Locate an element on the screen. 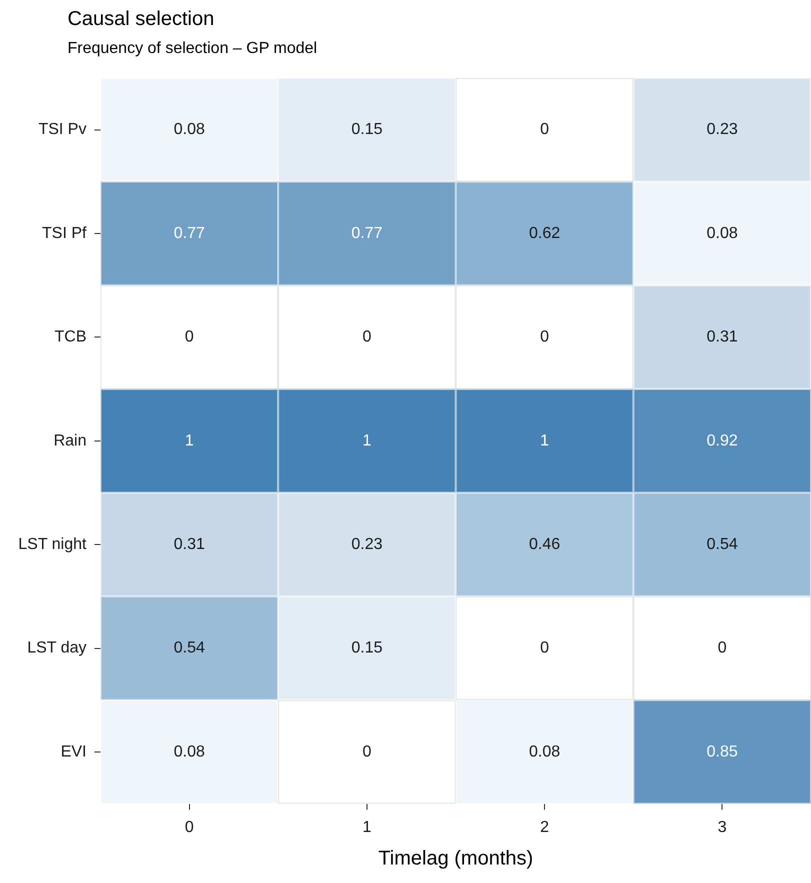  x-tick-label: 1 is located at coordinates (367, 827).